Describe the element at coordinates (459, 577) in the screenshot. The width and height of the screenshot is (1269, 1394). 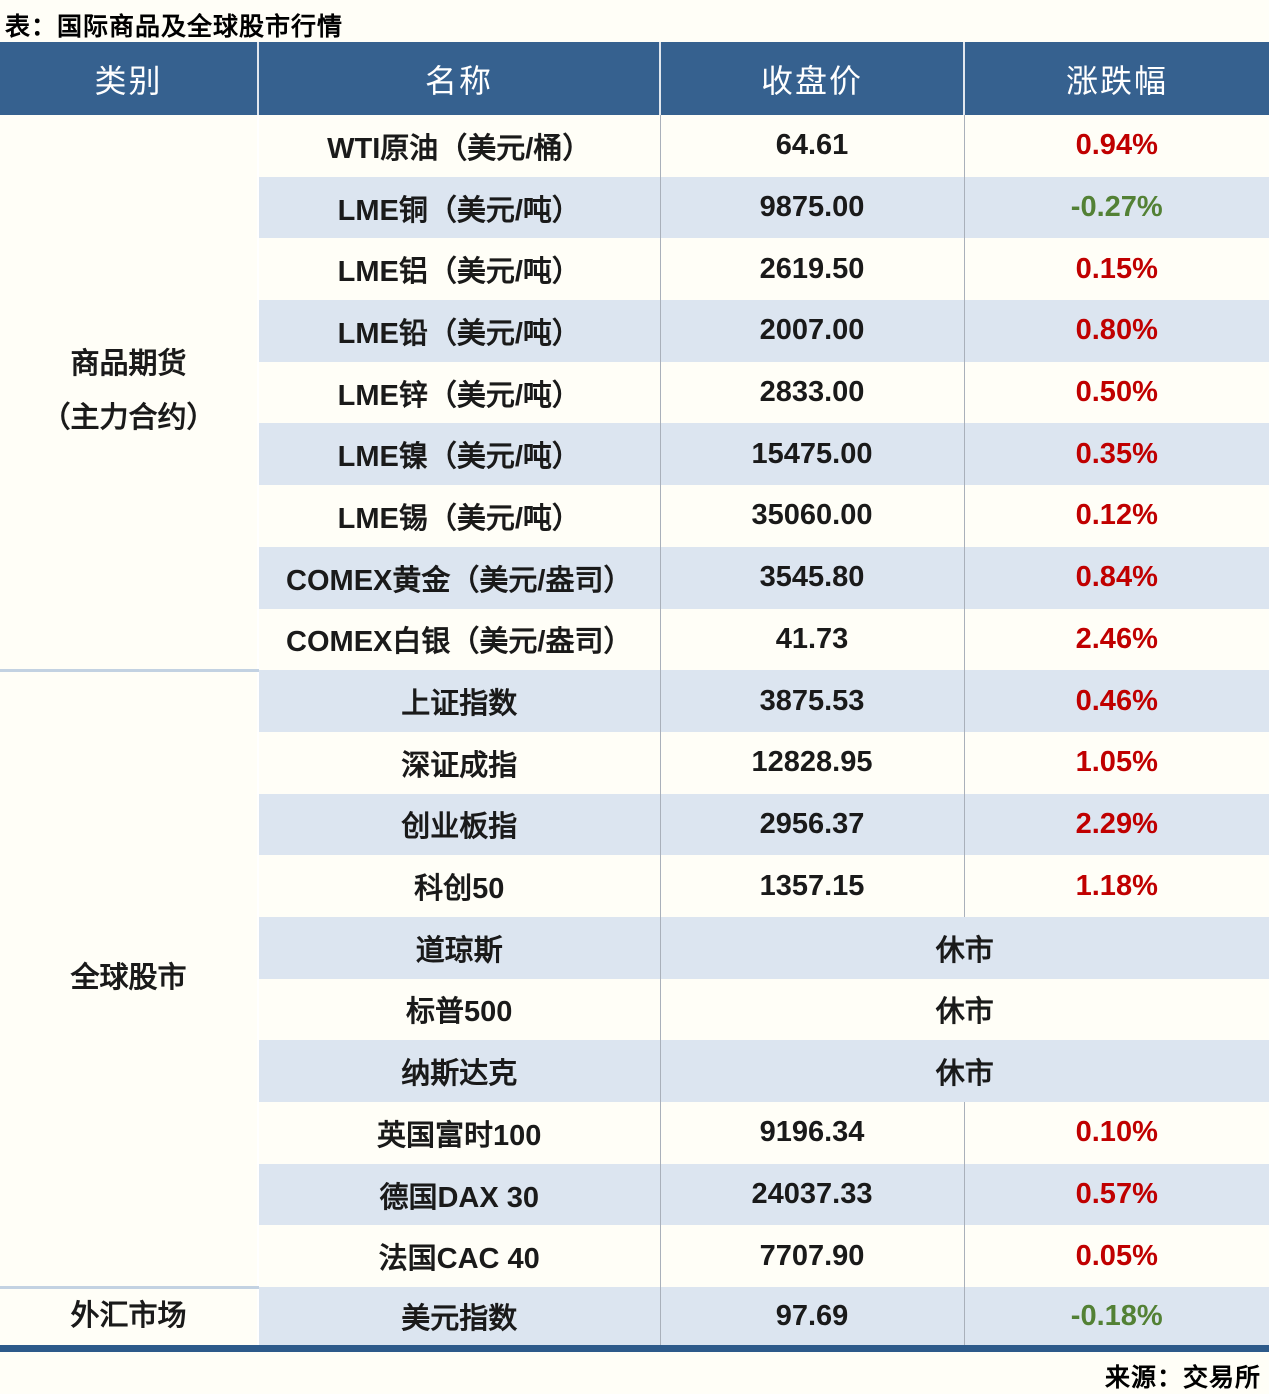
I see `row-name-cell: COMEX黄金（美元/盎司）` at that location.